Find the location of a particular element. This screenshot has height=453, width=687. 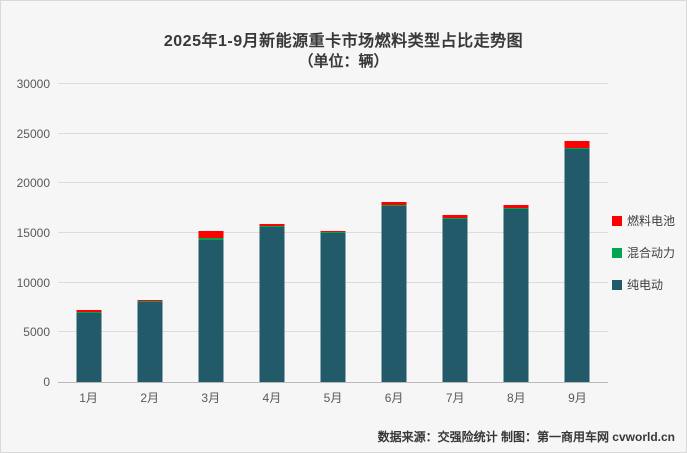

bar-stack-7月 is located at coordinates (455, 298).